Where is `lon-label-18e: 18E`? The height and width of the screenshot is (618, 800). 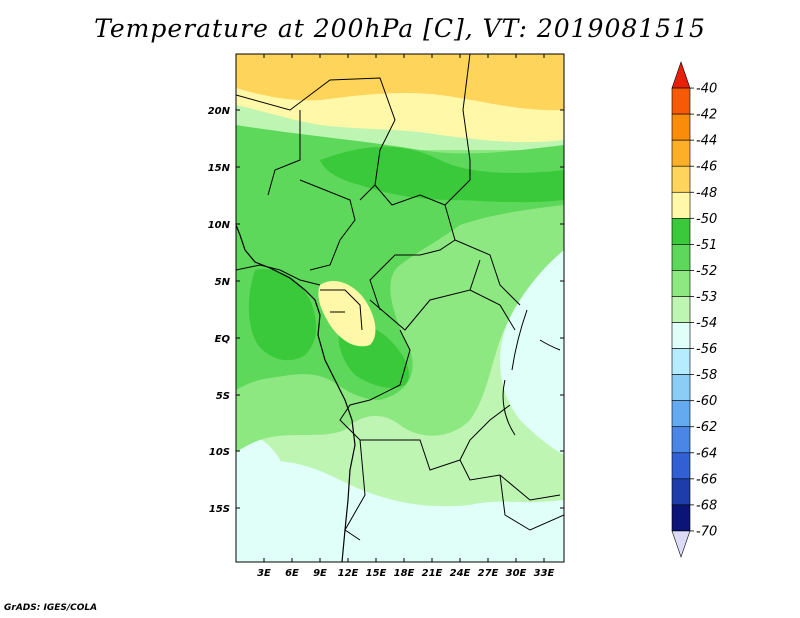 lon-label-18e: 18E is located at coordinates (404, 573).